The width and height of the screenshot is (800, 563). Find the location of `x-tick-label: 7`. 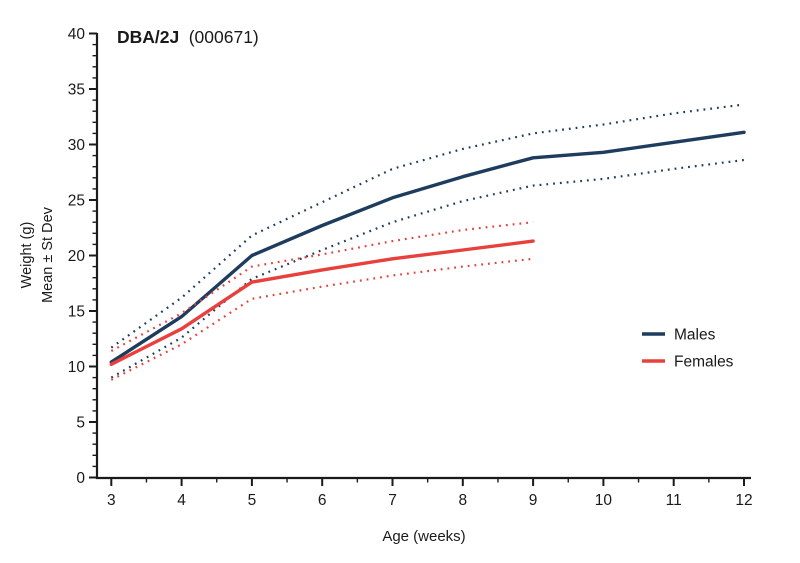

x-tick-label: 7 is located at coordinates (392, 500).